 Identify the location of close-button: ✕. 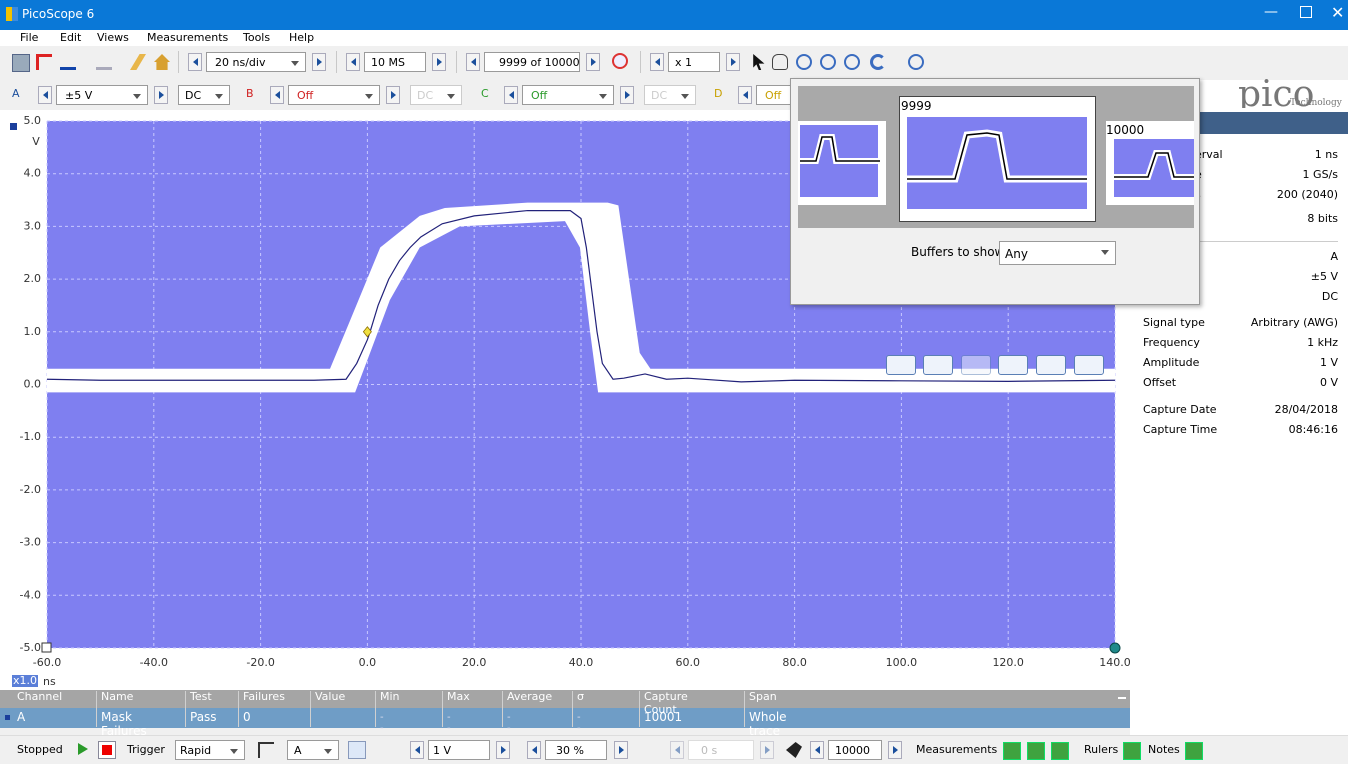
(1338, 12).